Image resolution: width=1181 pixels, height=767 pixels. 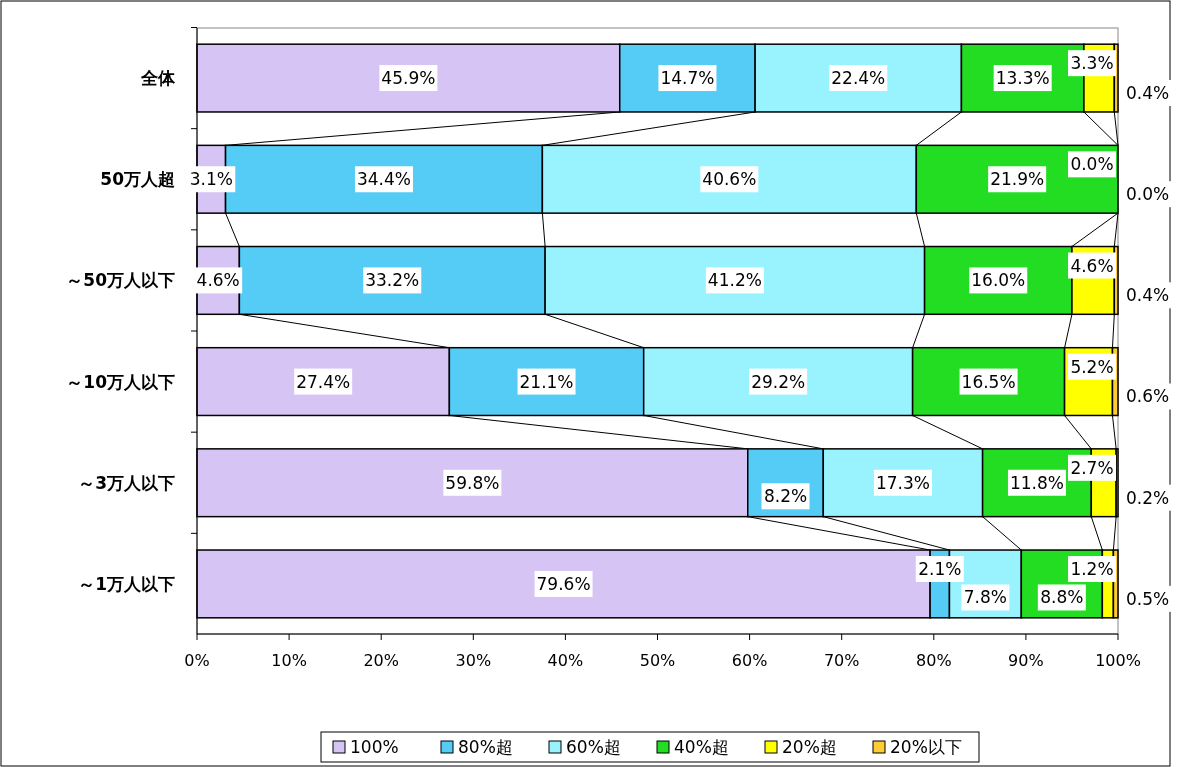 I want to click on data-label: 8.2%, so click(x=785, y=496).